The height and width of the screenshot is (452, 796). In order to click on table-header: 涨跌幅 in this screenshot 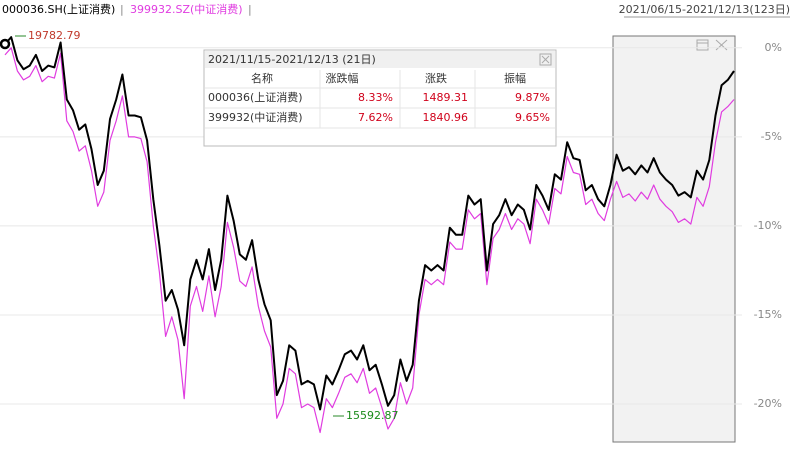, I will do `click(342, 78)`.